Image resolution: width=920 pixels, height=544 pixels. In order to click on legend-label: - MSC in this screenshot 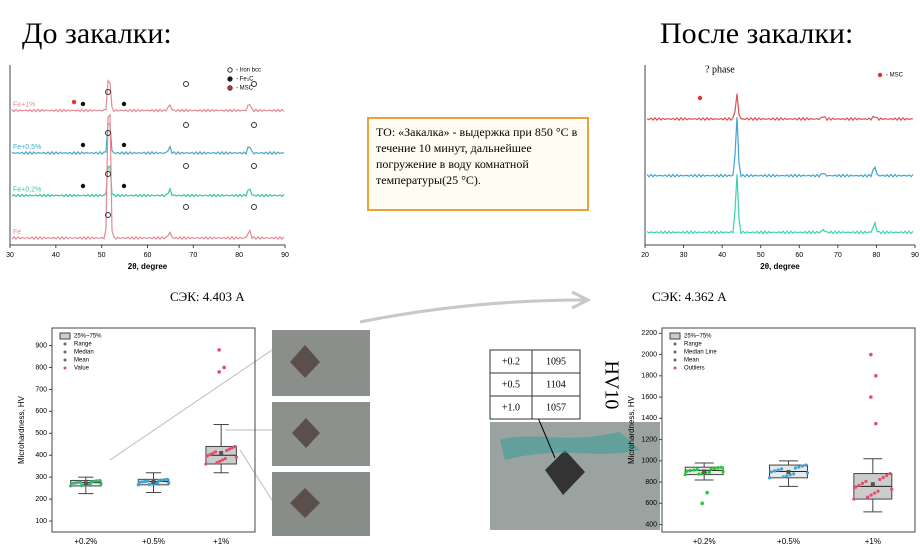, I will do `click(895, 76)`.